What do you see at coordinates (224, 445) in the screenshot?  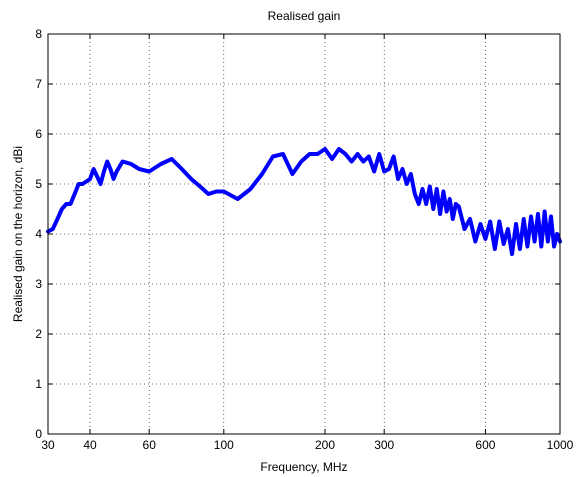 I see `x-tick-label: 100` at bounding box center [224, 445].